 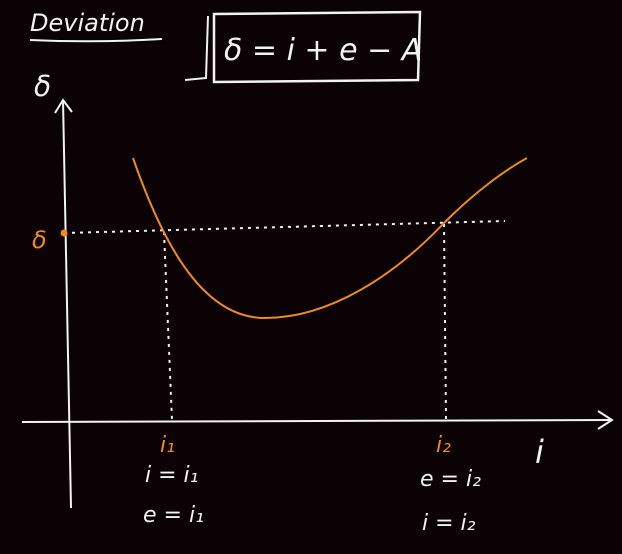 What do you see at coordinates (67, 304) in the screenshot?
I see `y-axis` at bounding box center [67, 304].